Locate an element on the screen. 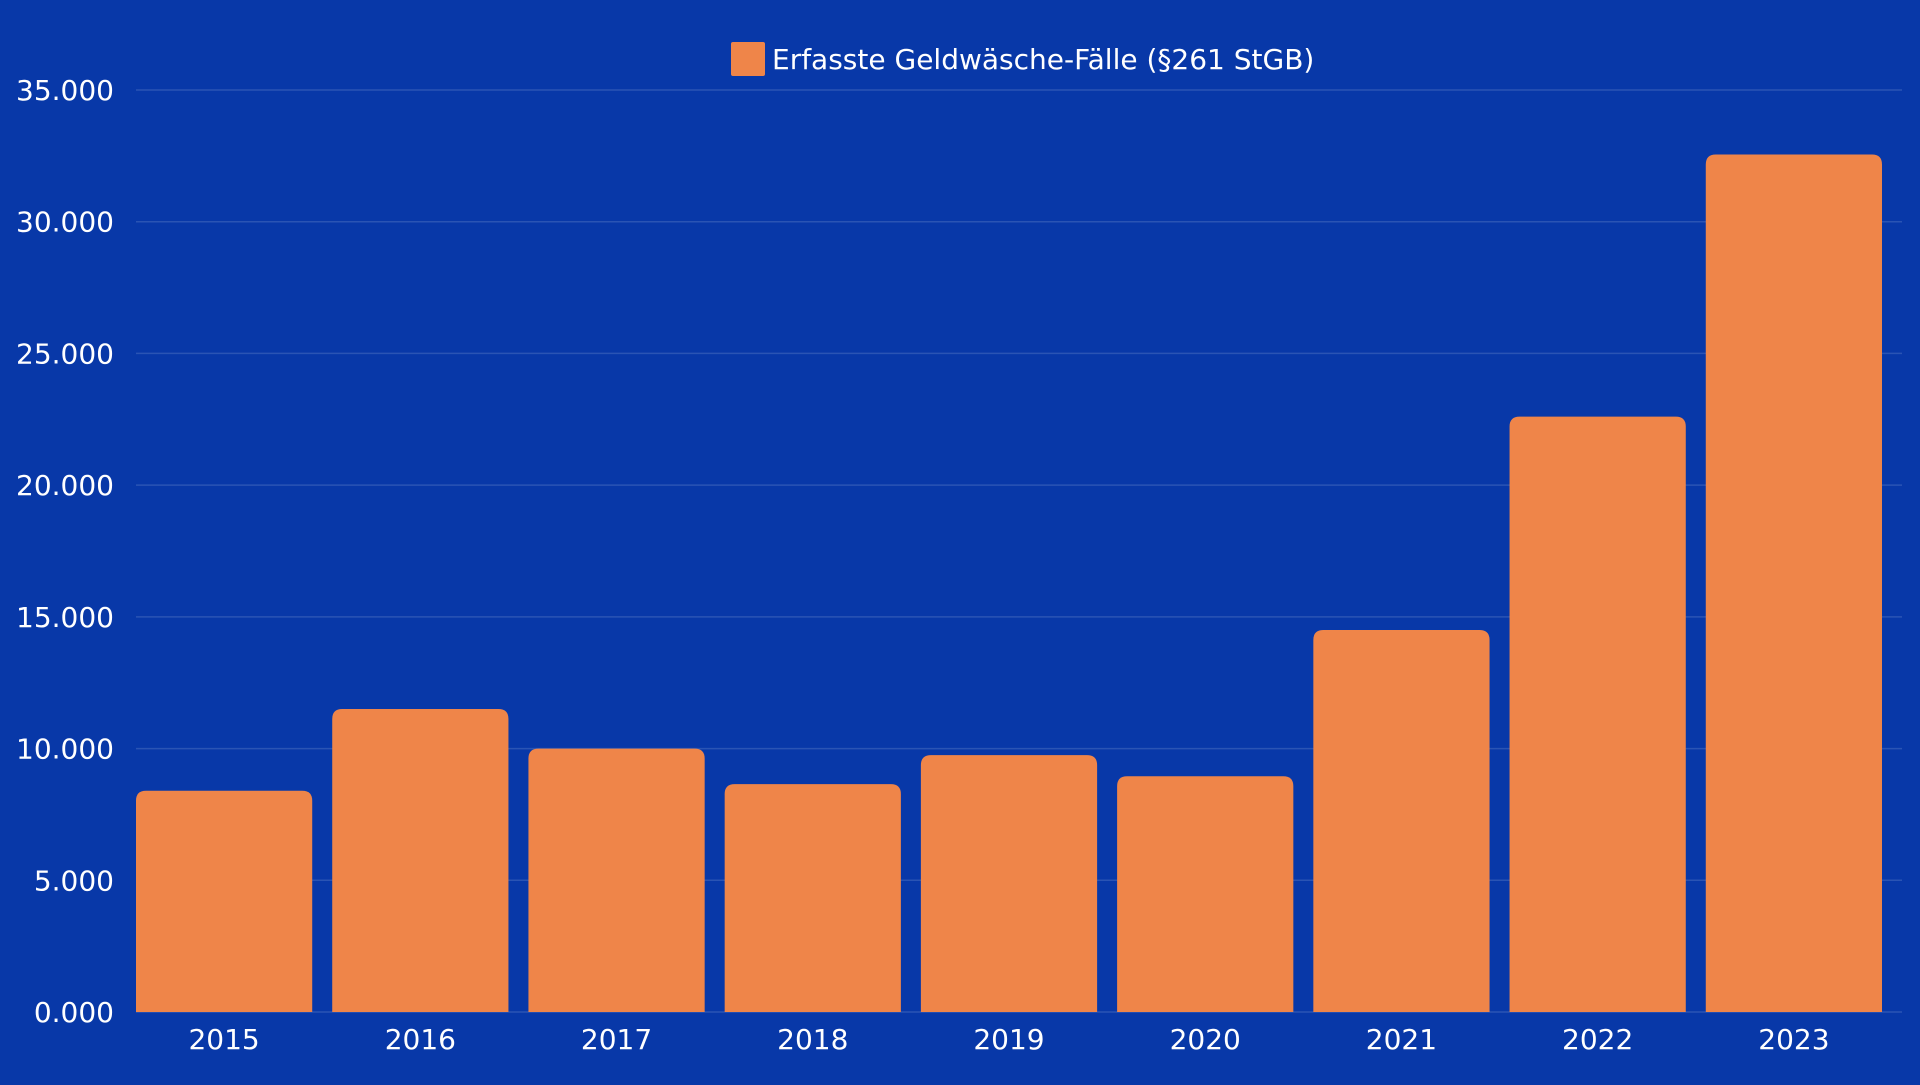 The height and width of the screenshot is (1085, 1920). x-tick-label: 2019 is located at coordinates (1008, 1039).